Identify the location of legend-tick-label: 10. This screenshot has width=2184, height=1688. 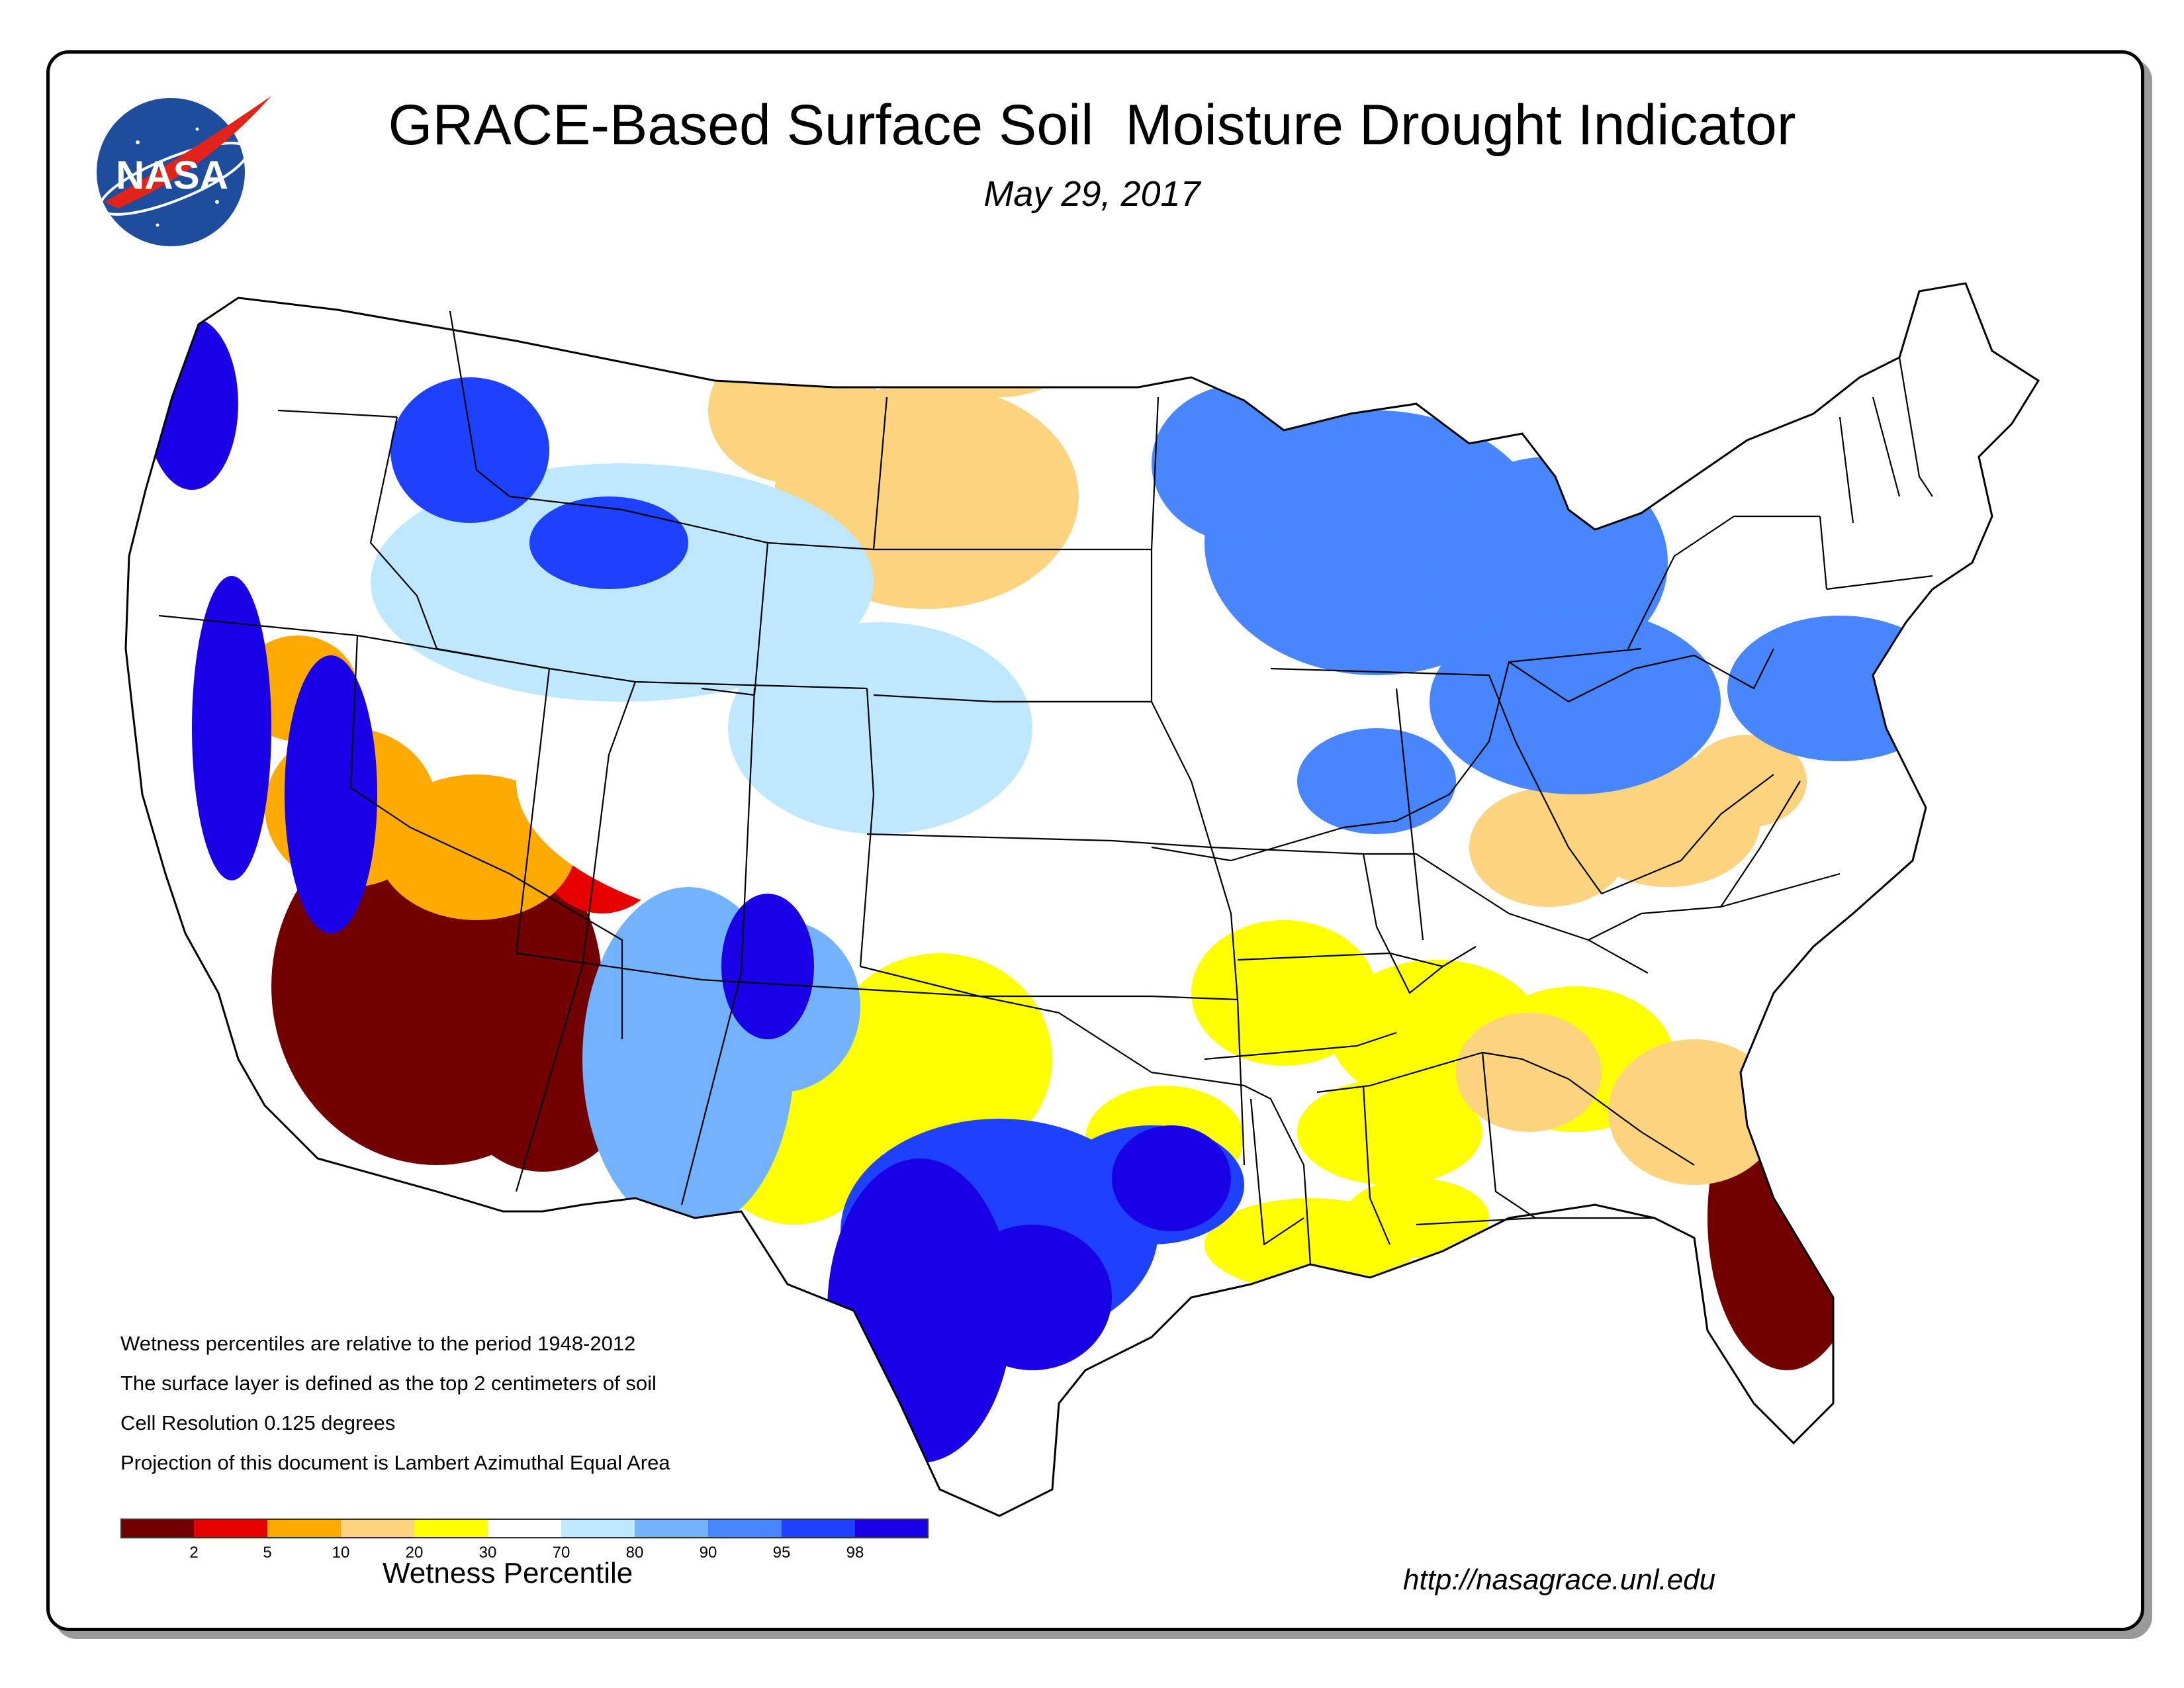
(341, 1553).